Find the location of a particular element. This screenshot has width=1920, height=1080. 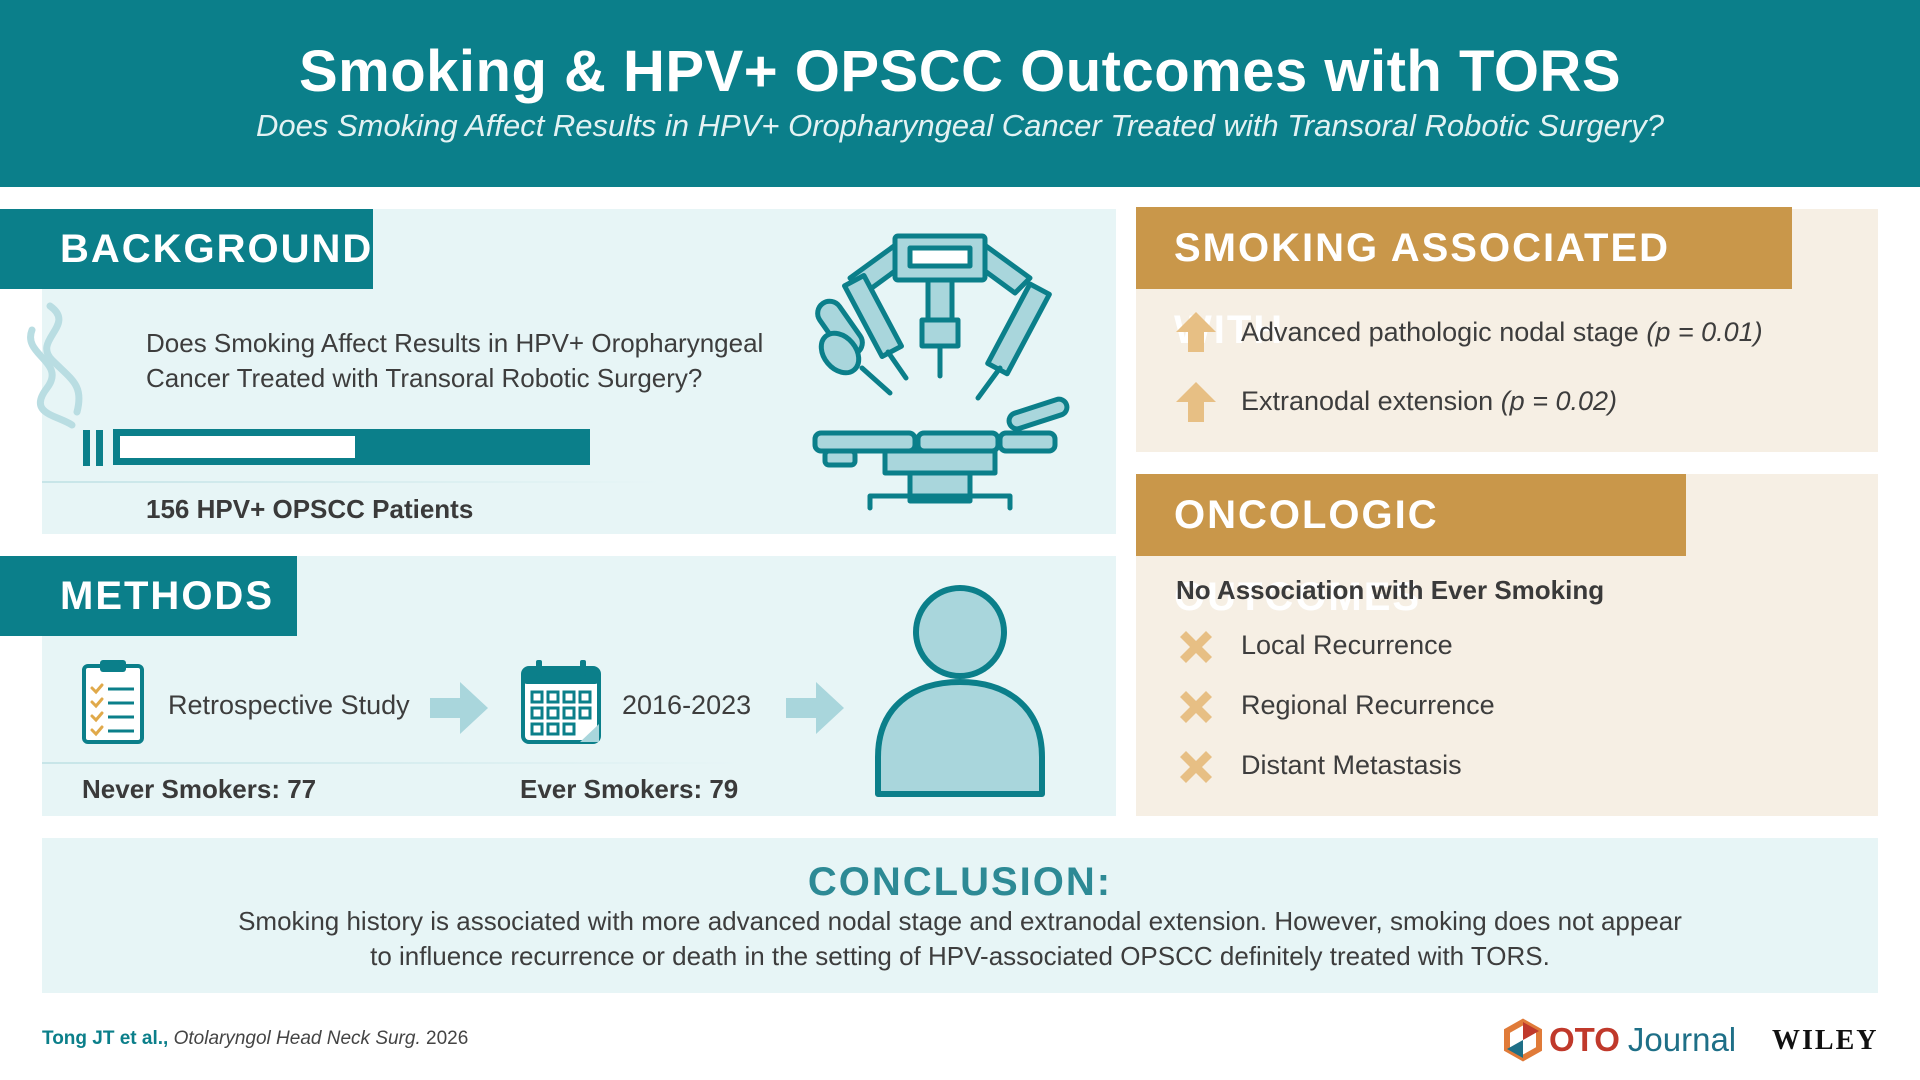

assoc-item-extranodal: Extranodal extension (p = 0.02) is located at coordinates (1429, 401).